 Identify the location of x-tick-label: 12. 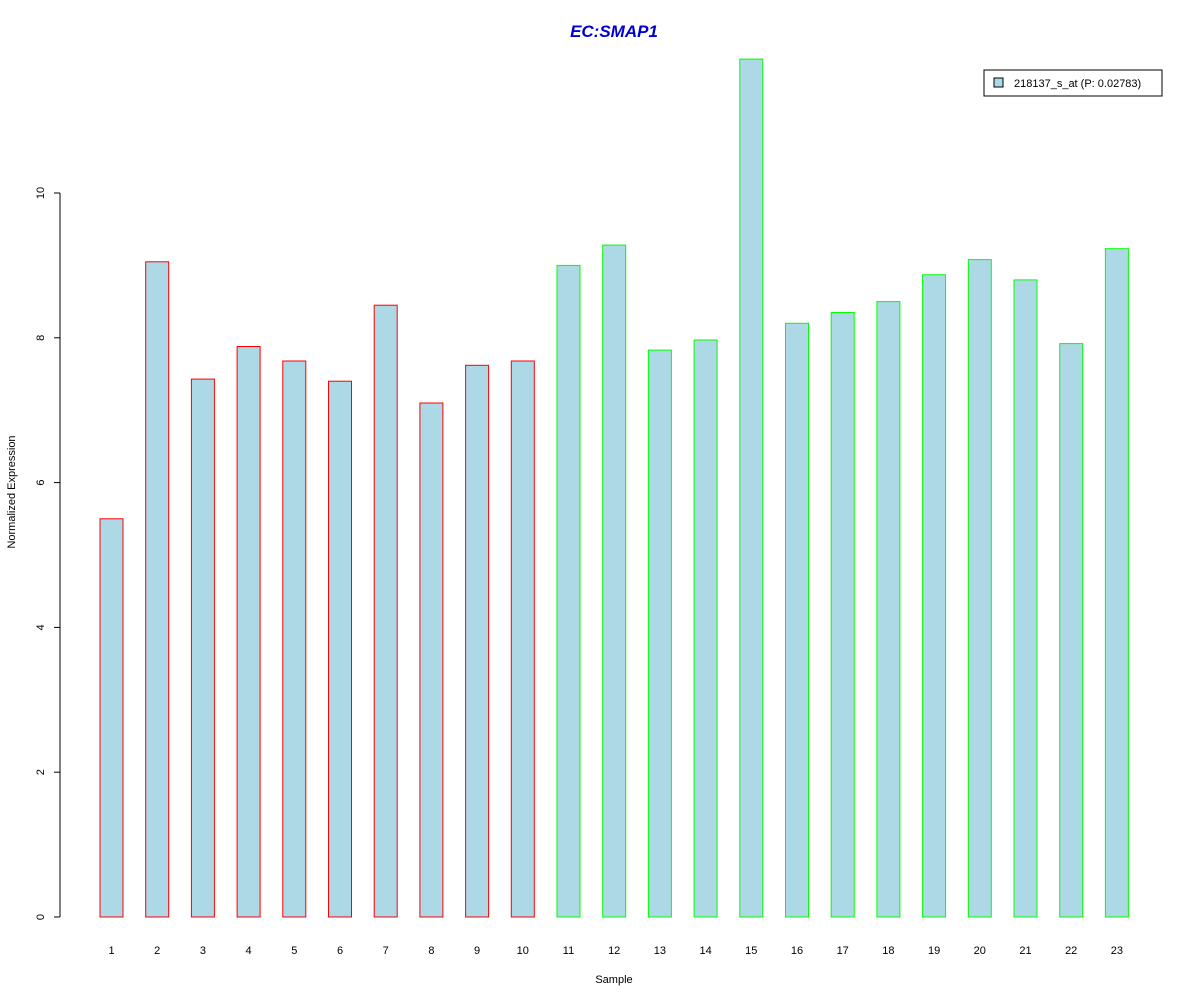
(614, 951).